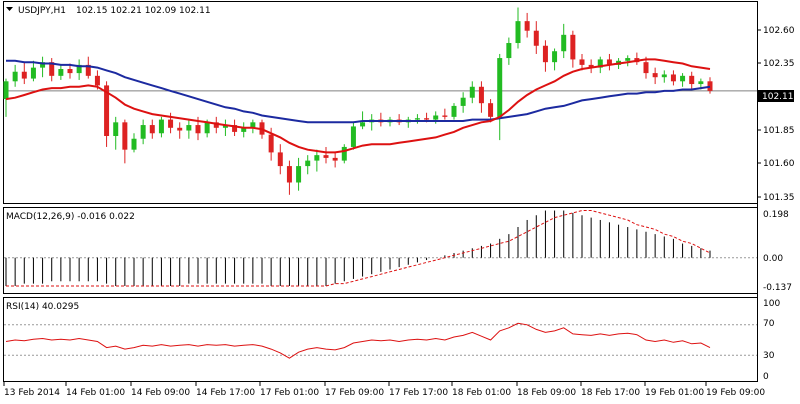 The image size is (800, 404). What do you see at coordinates (779, 131) in the screenshot?
I see `price-tick: 101.85` at bounding box center [779, 131].